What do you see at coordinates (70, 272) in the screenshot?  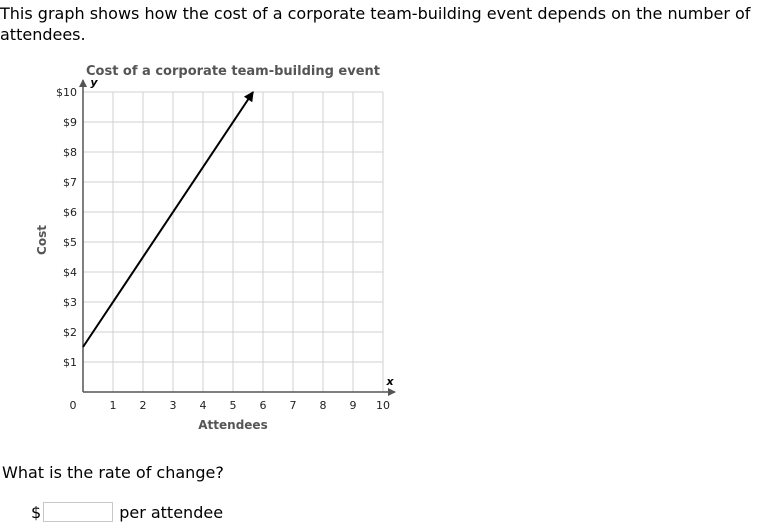 I see `y-tick-label: $4` at bounding box center [70, 272].